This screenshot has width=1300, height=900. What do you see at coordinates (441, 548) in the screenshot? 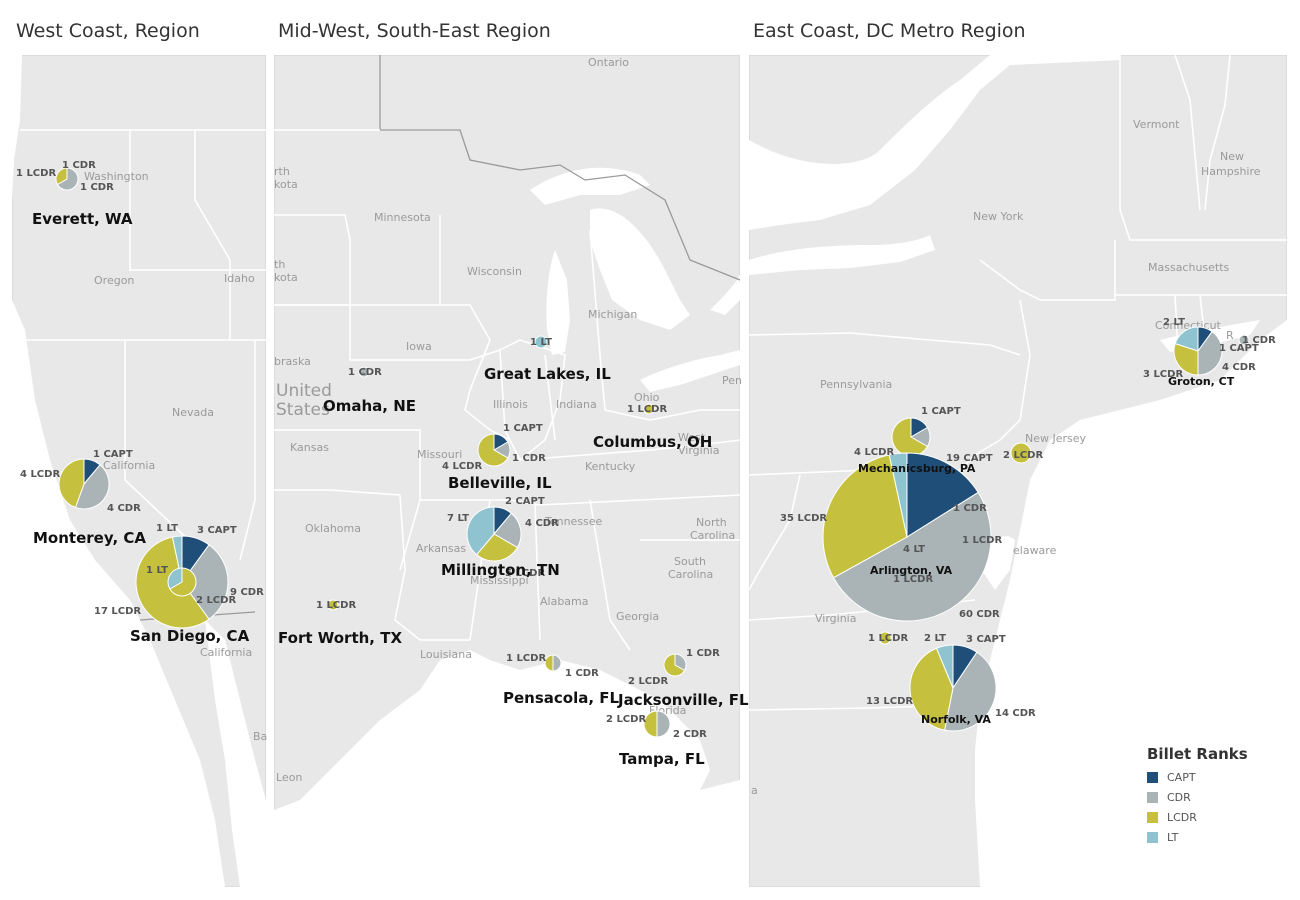
I see `geo-label: Arkansas` at bounding box center [441, 548].